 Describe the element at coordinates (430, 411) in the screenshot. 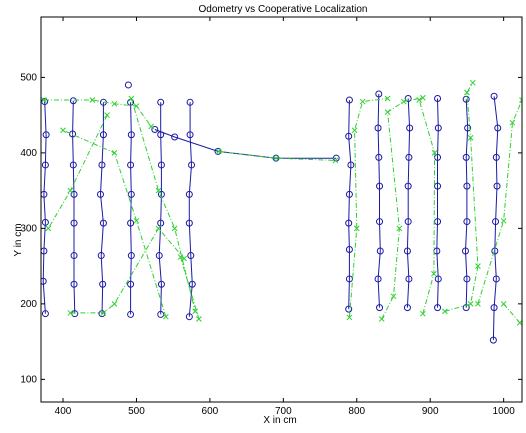

I see `x-tick-label: 900` at that location.